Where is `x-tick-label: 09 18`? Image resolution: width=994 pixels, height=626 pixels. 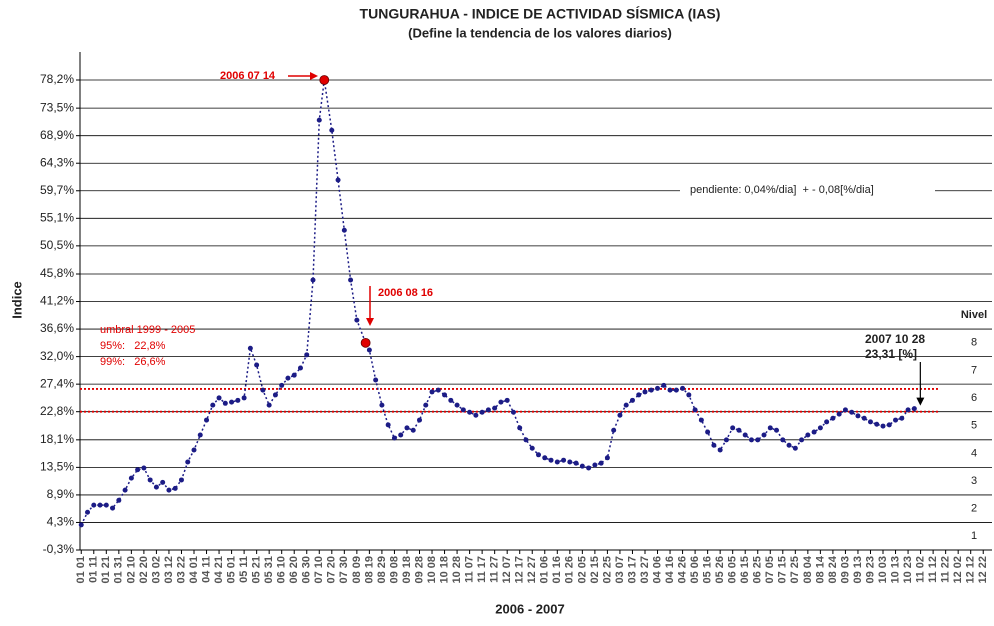
x-tick-label: 09 18 is located at coordinates (407, 570).